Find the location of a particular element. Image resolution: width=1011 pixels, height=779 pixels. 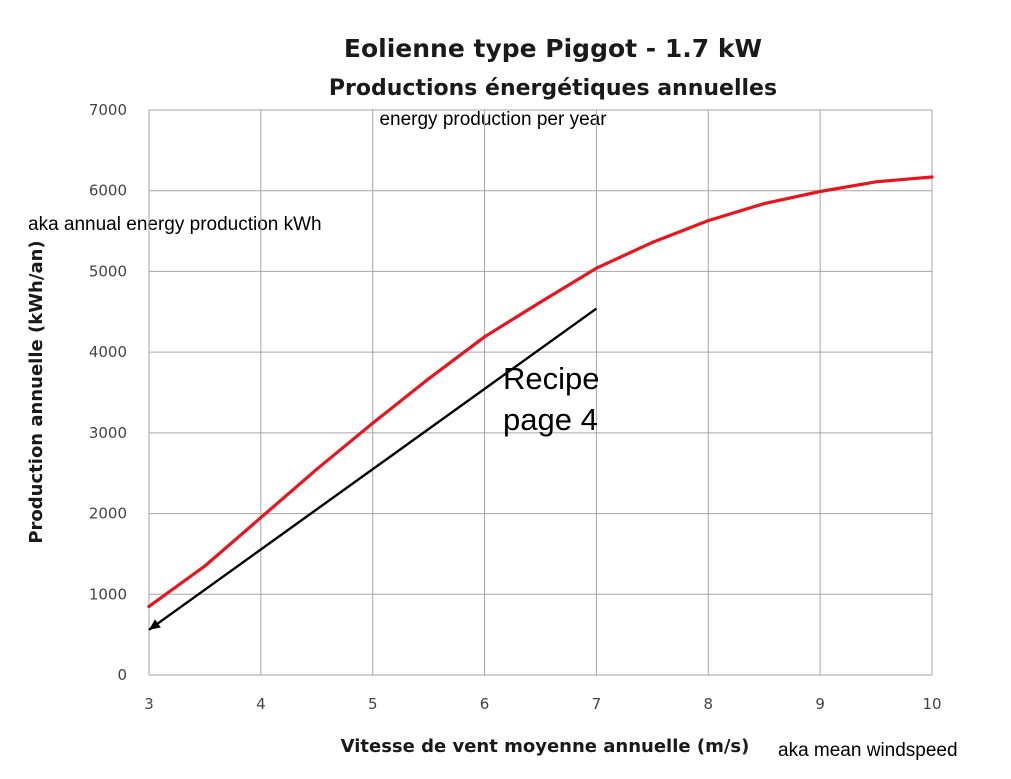

x-tick-label: 3 is located at coordinates (149, 704).